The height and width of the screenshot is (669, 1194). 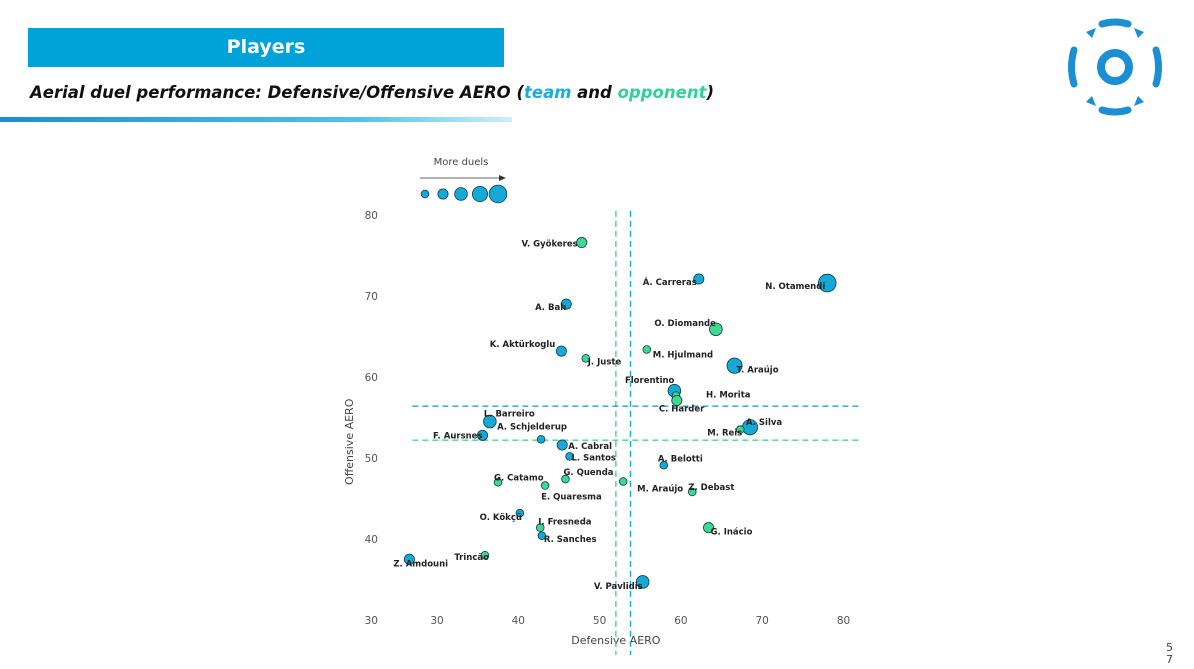 What do you see at coordinates (650, 381) in the screenshot?
I see `point-label-florentino: Florentino` at bounding box center [650, 381].